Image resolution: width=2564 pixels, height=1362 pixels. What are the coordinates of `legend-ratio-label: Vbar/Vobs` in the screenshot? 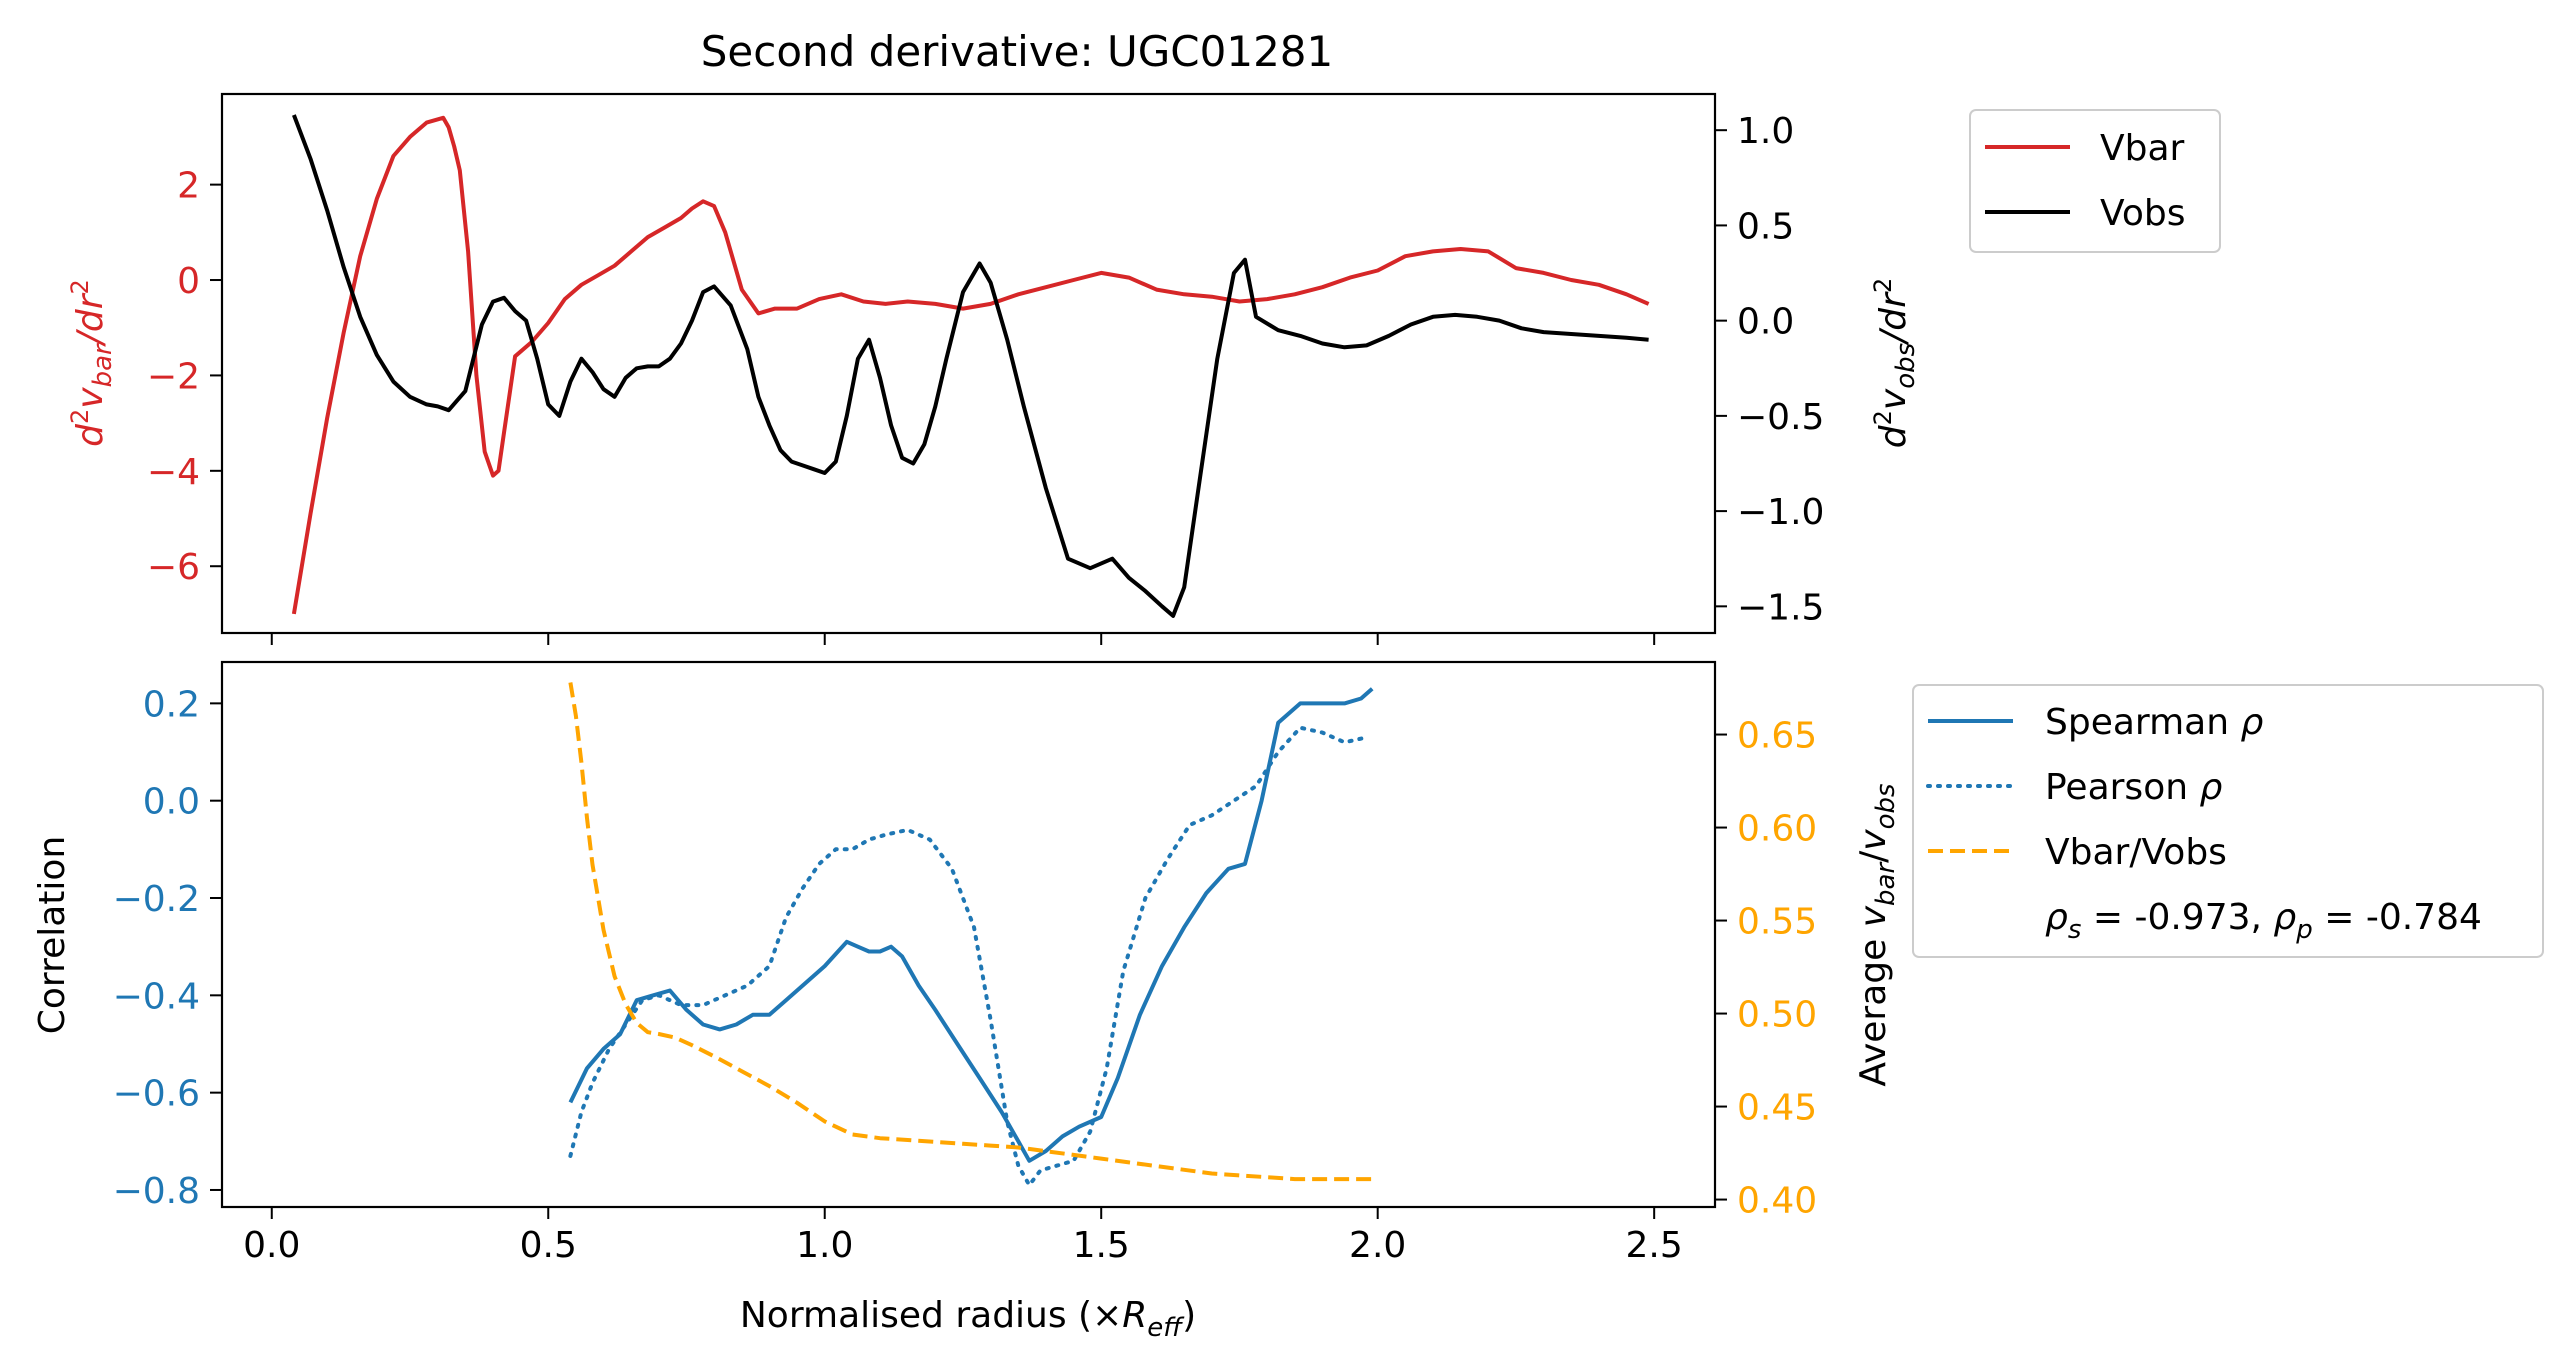 It's located at (2136, 852).